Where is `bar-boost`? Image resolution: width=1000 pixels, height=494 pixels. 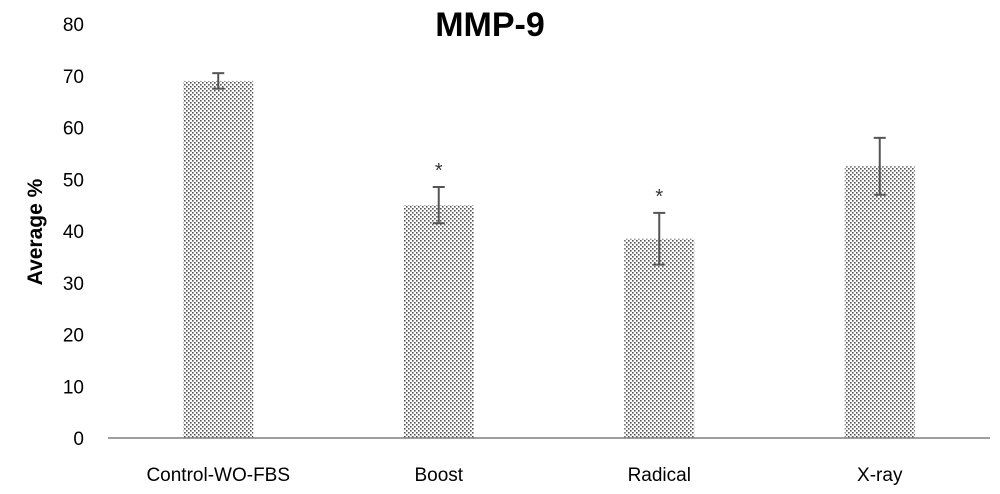
bar-boost is located at coordinates (438, 321).